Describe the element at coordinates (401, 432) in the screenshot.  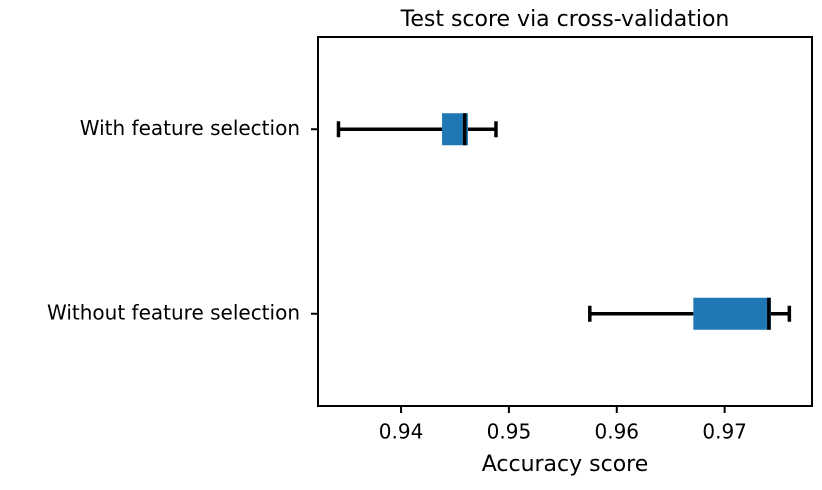
I see `x-tick-label: 0.94` at that location.